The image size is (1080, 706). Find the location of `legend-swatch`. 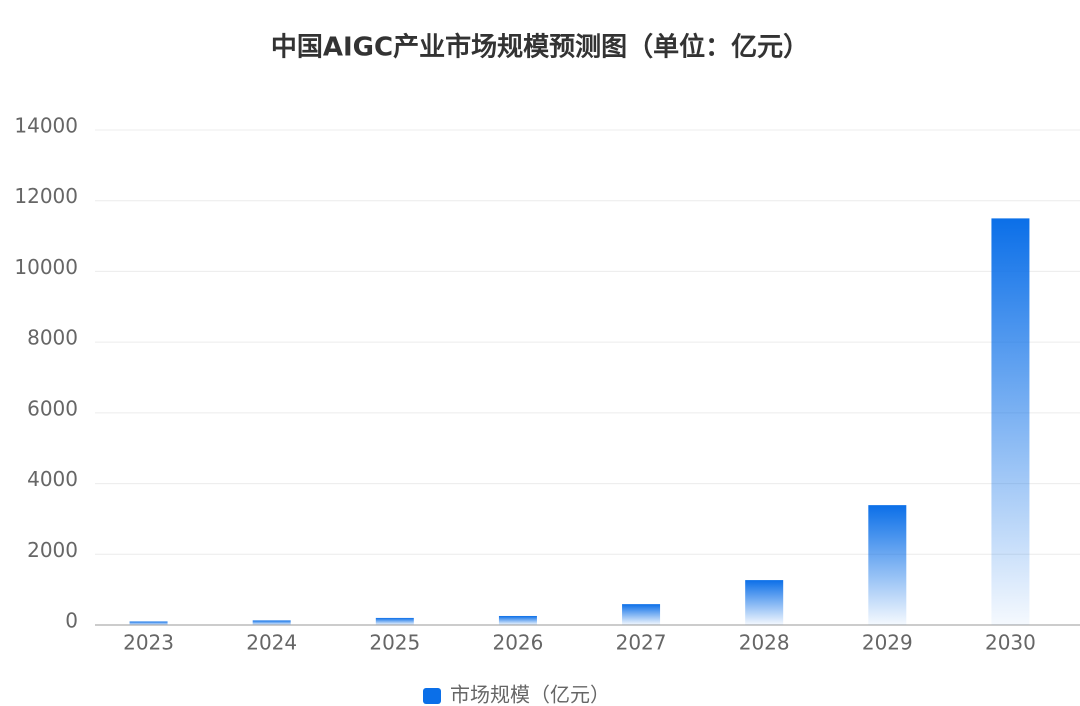

legend-swatch is located at coordinates (432, 696).